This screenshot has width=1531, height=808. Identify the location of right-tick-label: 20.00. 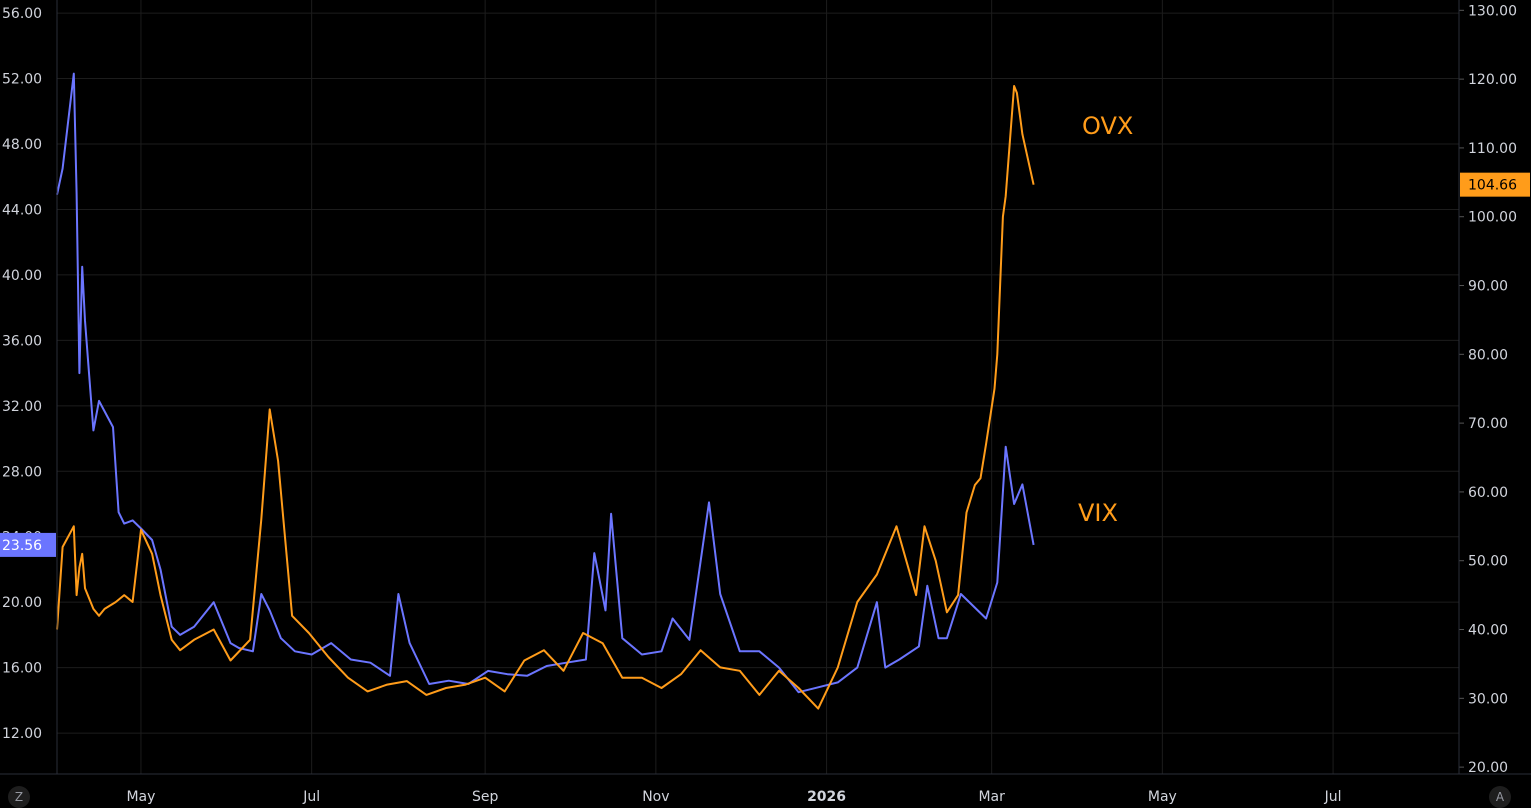
(1488, 768).